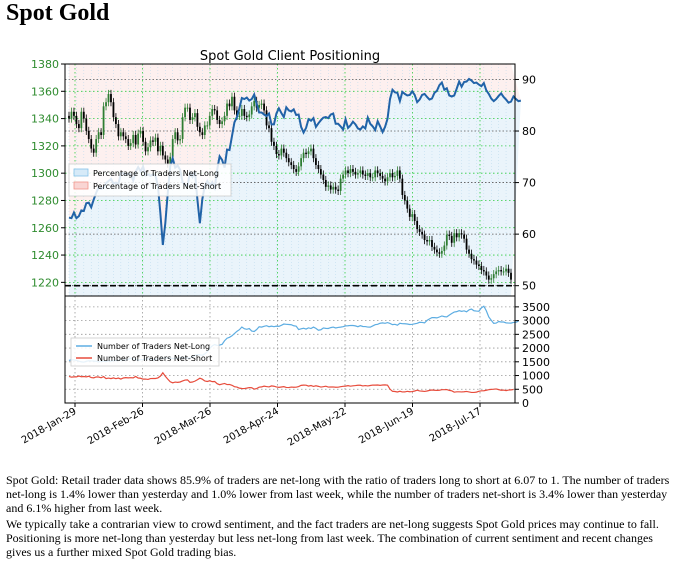 This screenshot has width=680, height=574. What do you see at coordinates (317, 427) in the screenshot?
I see `date-tick-label: 2018-May-22` at bounding box center [317, 427].